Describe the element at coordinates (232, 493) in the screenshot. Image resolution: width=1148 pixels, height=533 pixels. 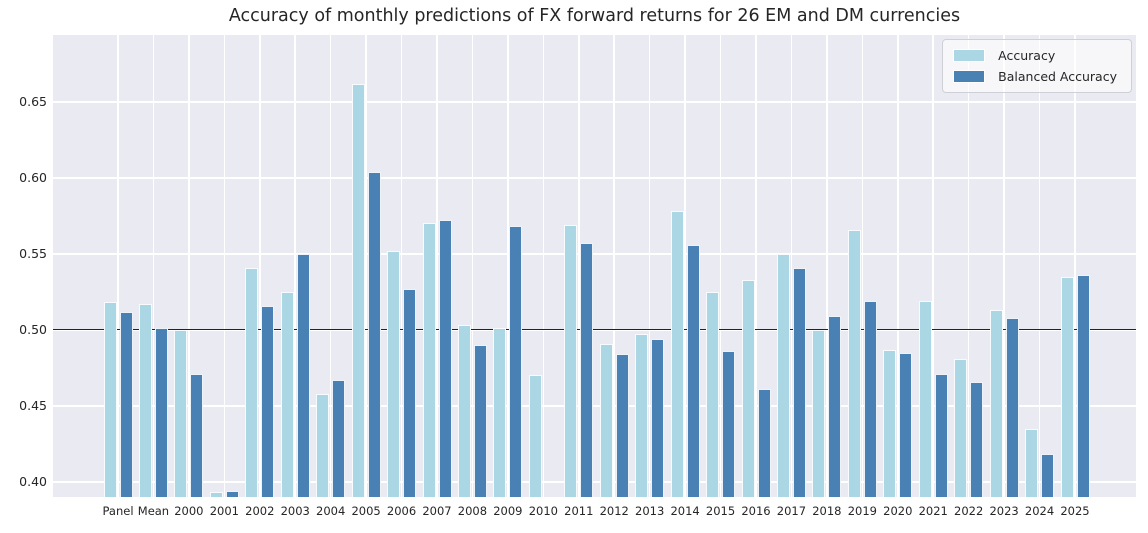
I see `bar-balanced-accuracy-2001` at that location.